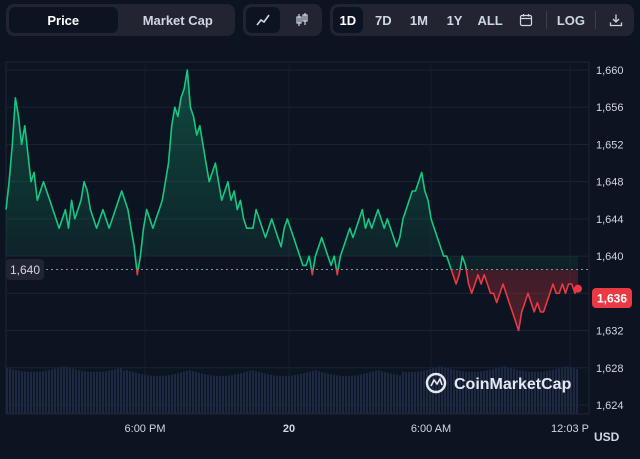 The image size is (640, 459). What do you see at coordinates (490, 20) in the screenshot?
I see `range-all: ALL` at bounding box center [490, 20].